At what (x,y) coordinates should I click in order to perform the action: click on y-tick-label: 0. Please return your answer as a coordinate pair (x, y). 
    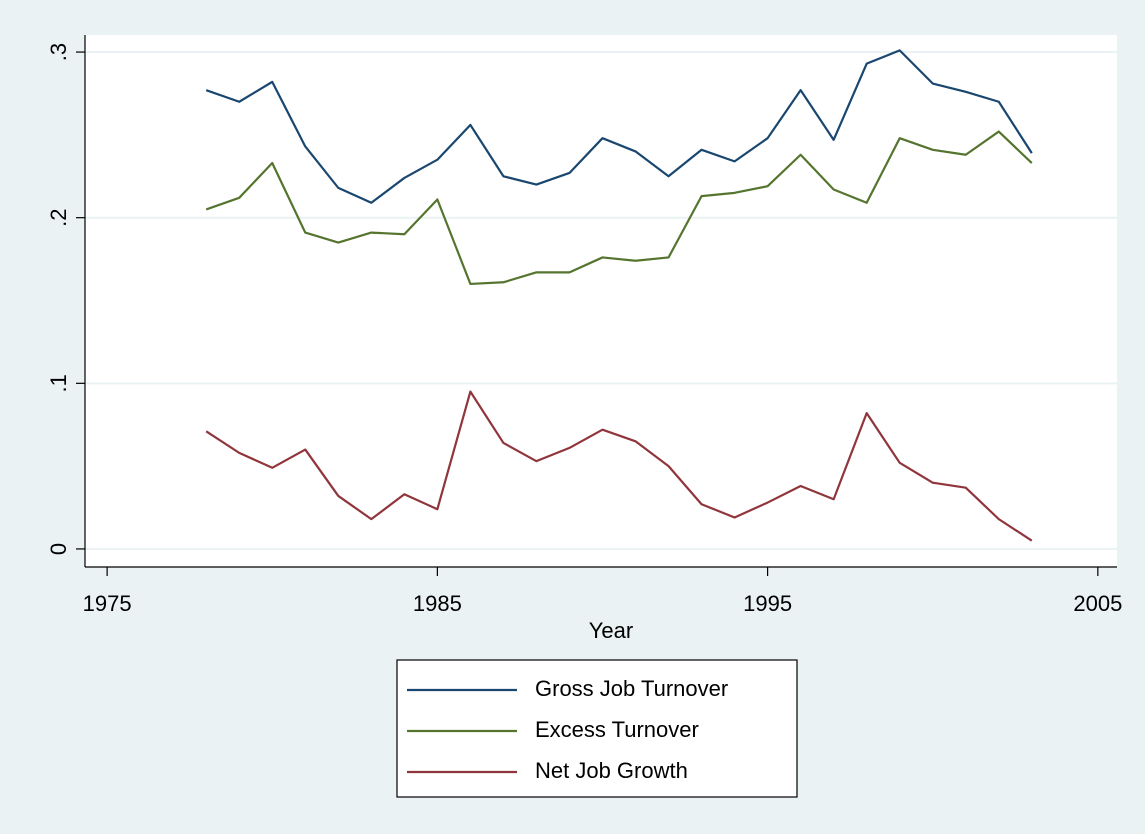
    Looking at the image, I should click on (58, 549).